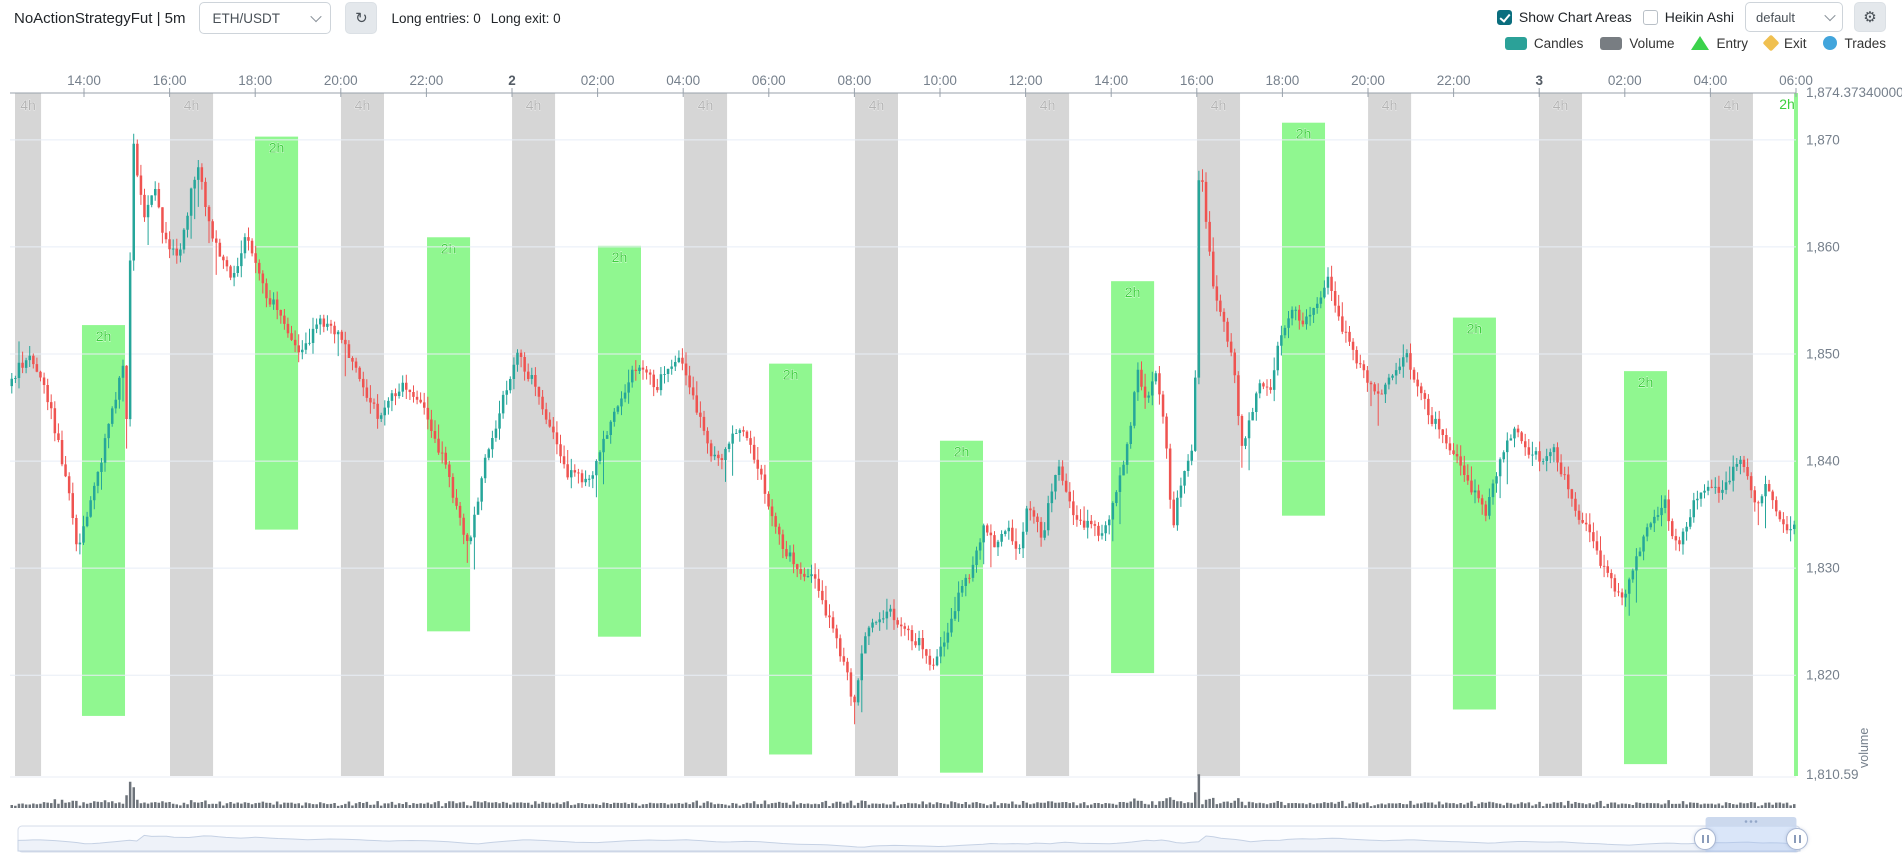  I want to click on legend-item-volume: Volume, so click(1637, 43).